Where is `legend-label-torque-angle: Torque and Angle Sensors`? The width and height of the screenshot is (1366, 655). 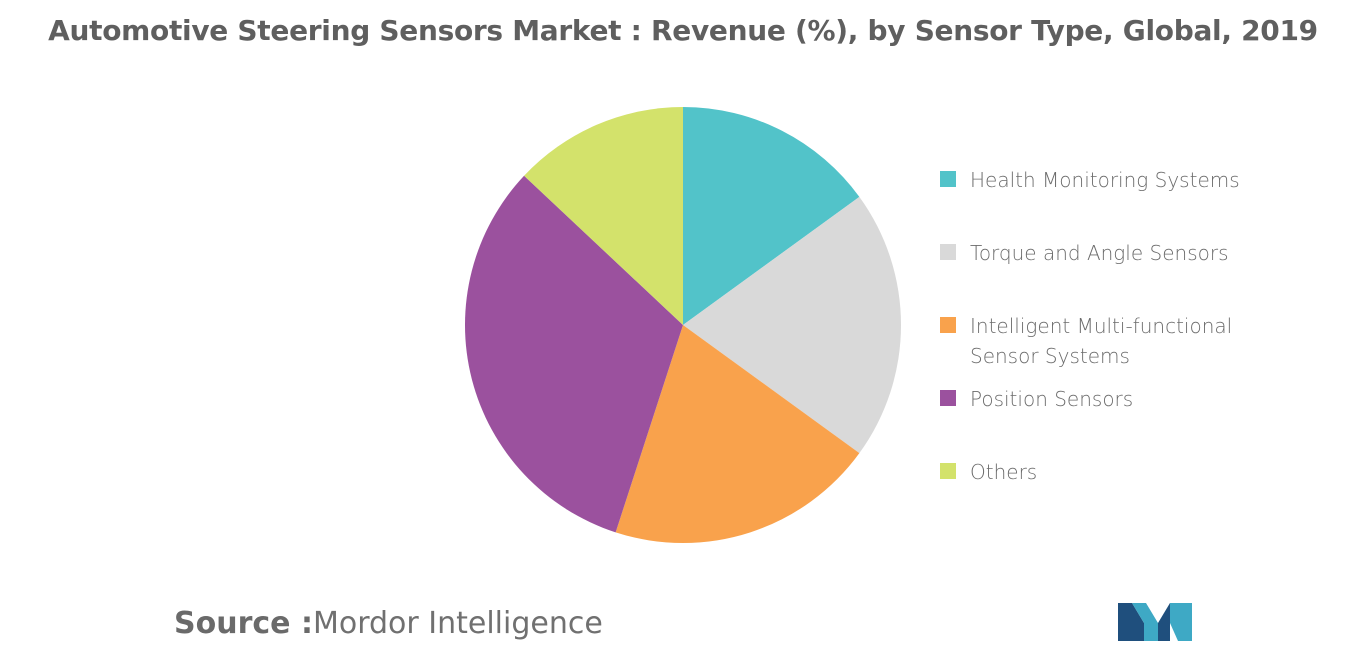
legend-label-torque-angle: Torque and Angle Sensors is located at coordinates (1099, 253).